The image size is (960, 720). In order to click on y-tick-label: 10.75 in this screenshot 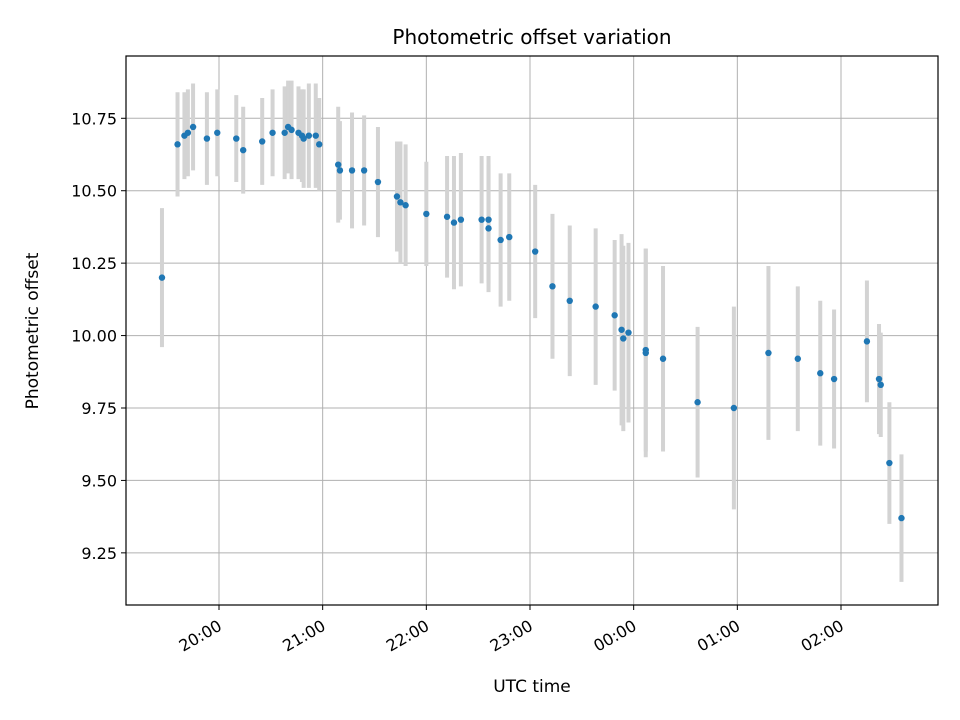, I will do `click(94, 118)`.